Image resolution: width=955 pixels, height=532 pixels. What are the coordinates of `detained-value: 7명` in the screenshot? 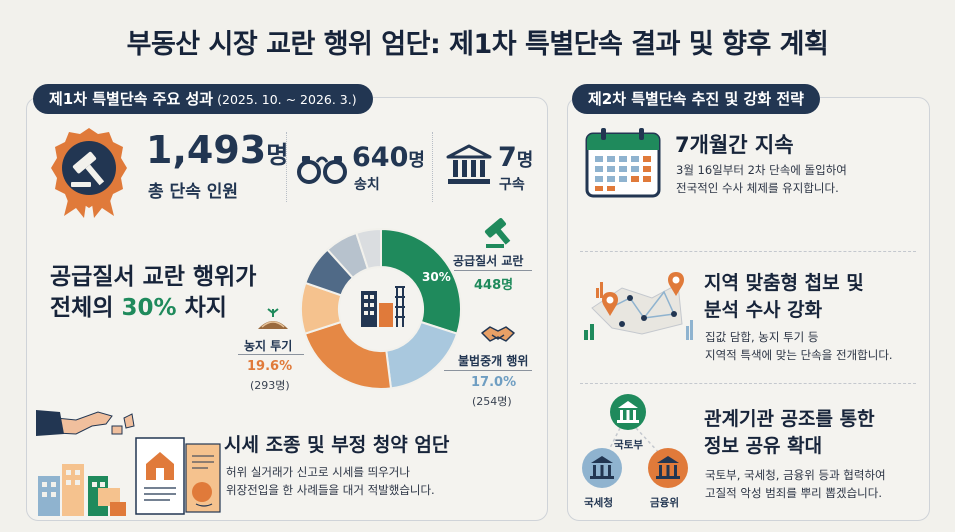 It's located at (515, 159).